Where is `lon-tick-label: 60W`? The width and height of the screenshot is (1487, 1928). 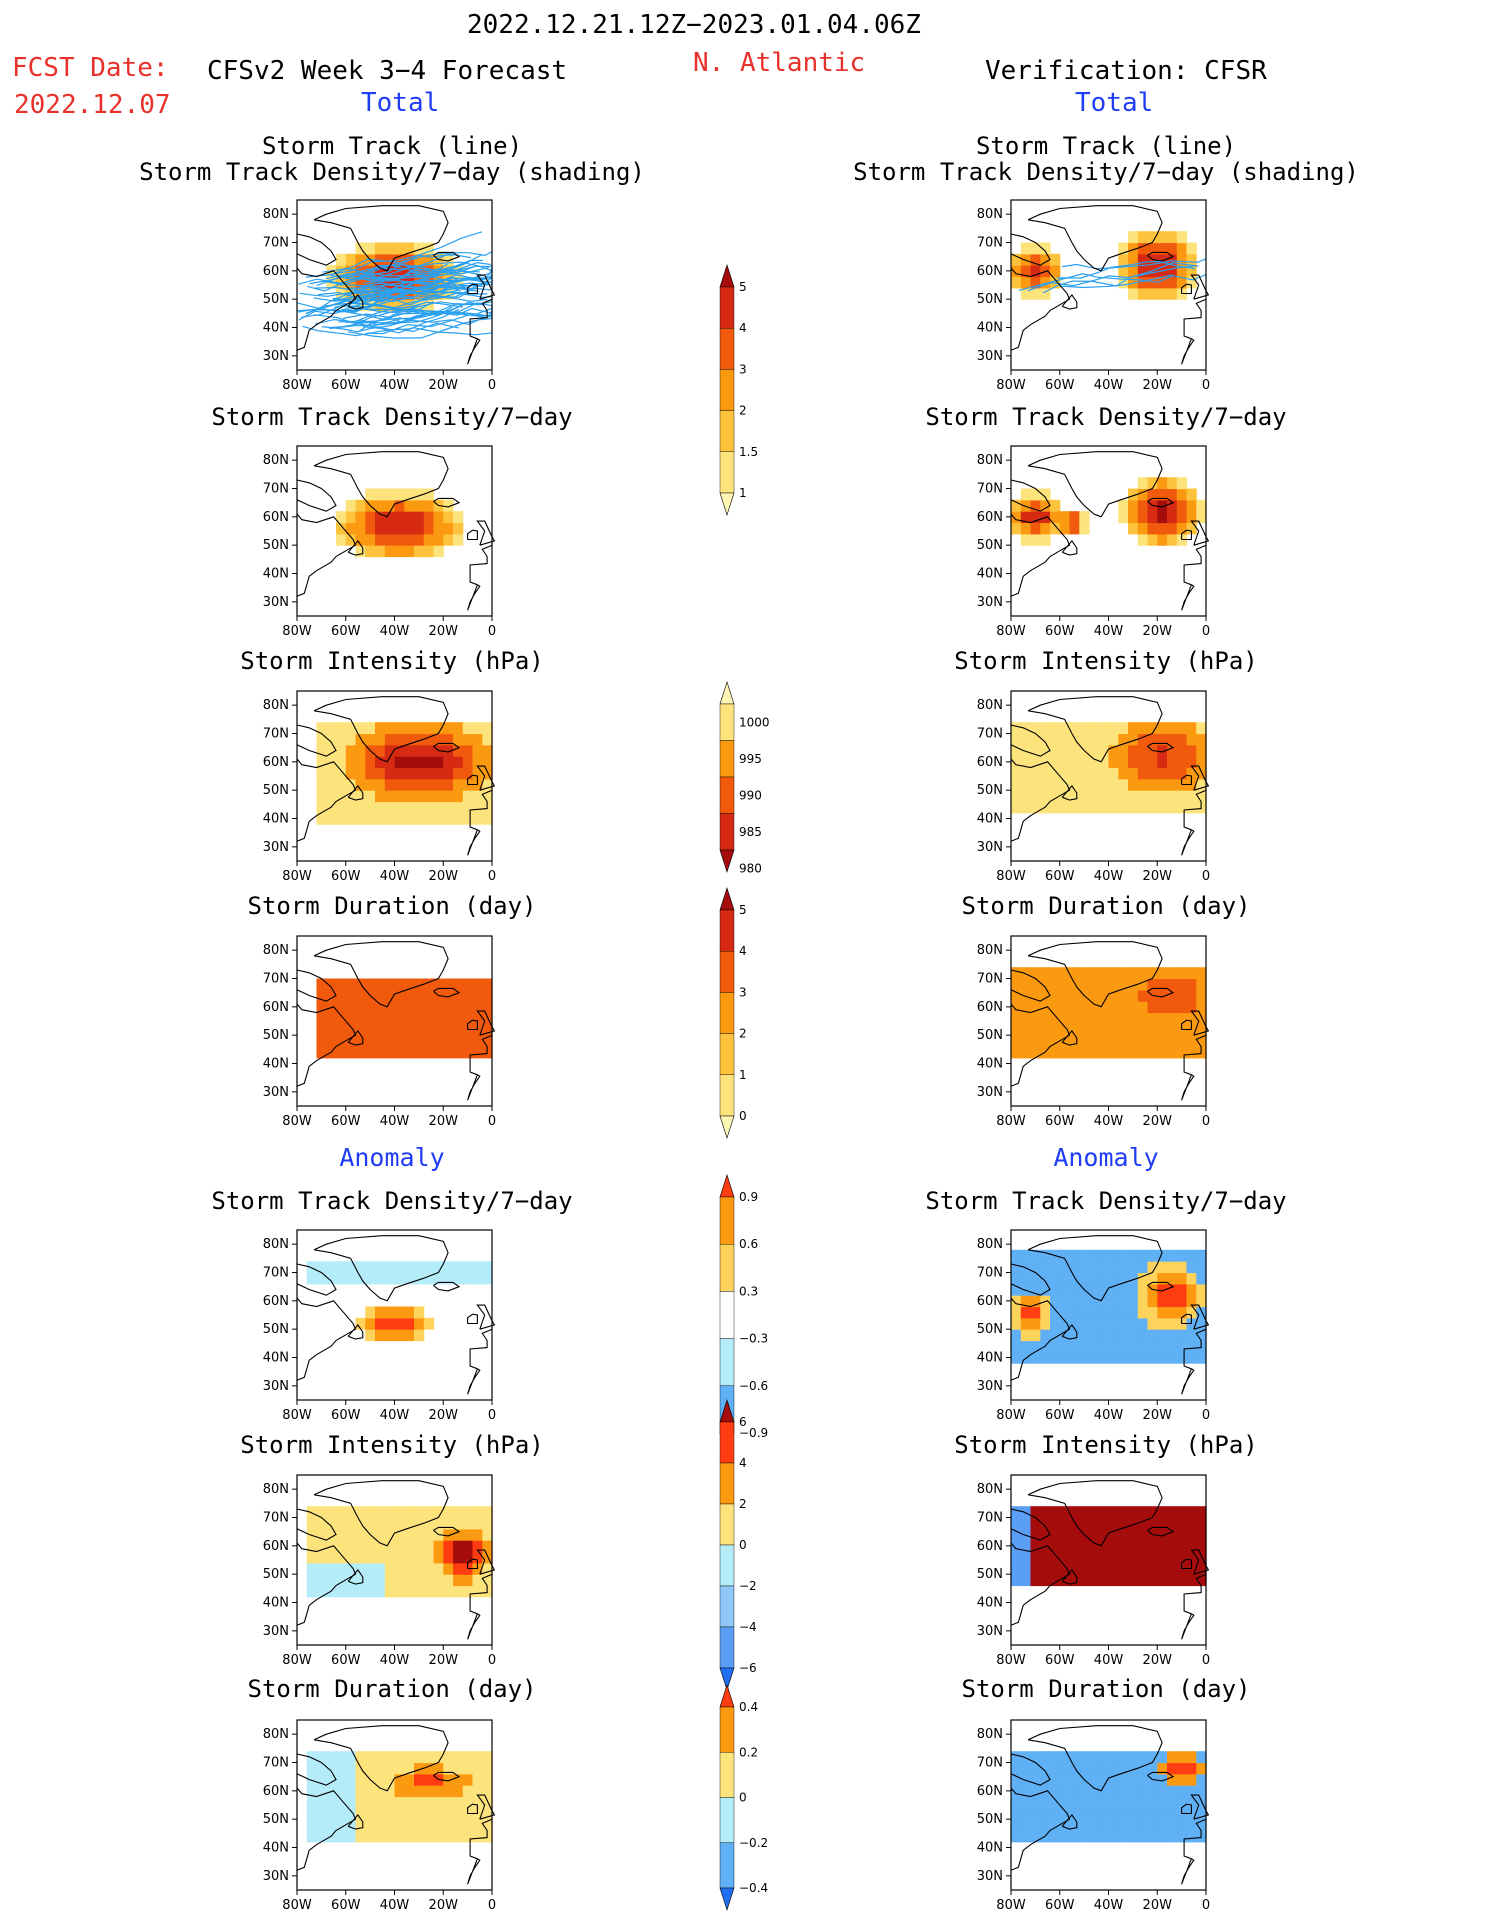 lon-tick-label: 60W is located at coordinates (1060, 631).